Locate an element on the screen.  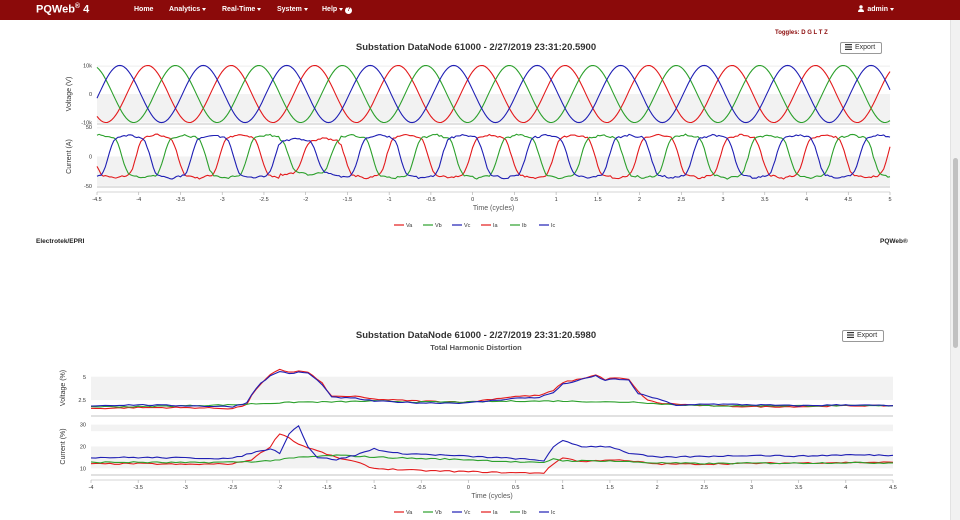
chart2-subtitle: Total Harmonic Distortion is located at coordinates (476, 347).